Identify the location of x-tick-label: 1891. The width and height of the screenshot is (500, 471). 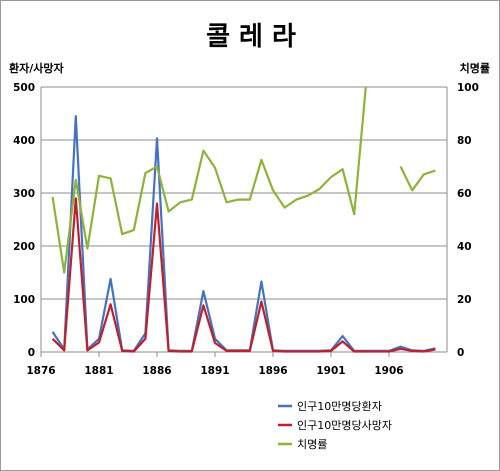
(214, 371).